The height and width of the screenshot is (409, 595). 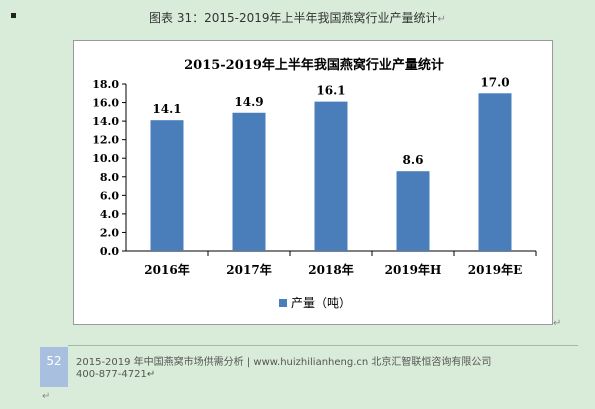 What do you see at coordinates (109, 214) in the screenshot?
I see `y-tick-label: 4.0` at bounding box center [109, 214].